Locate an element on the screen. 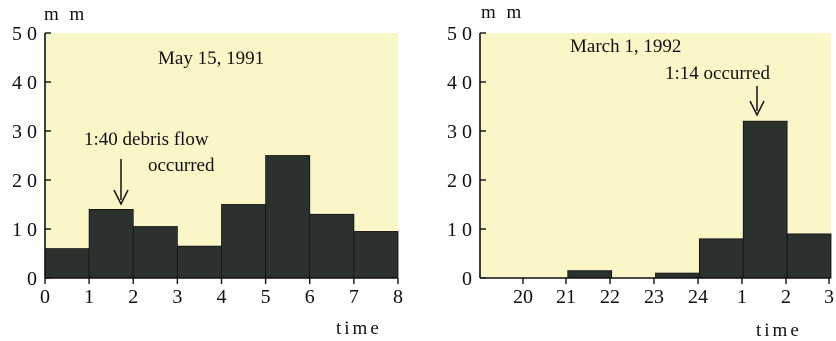  x-tick-label: 0 is located at coordinates (45, 297).